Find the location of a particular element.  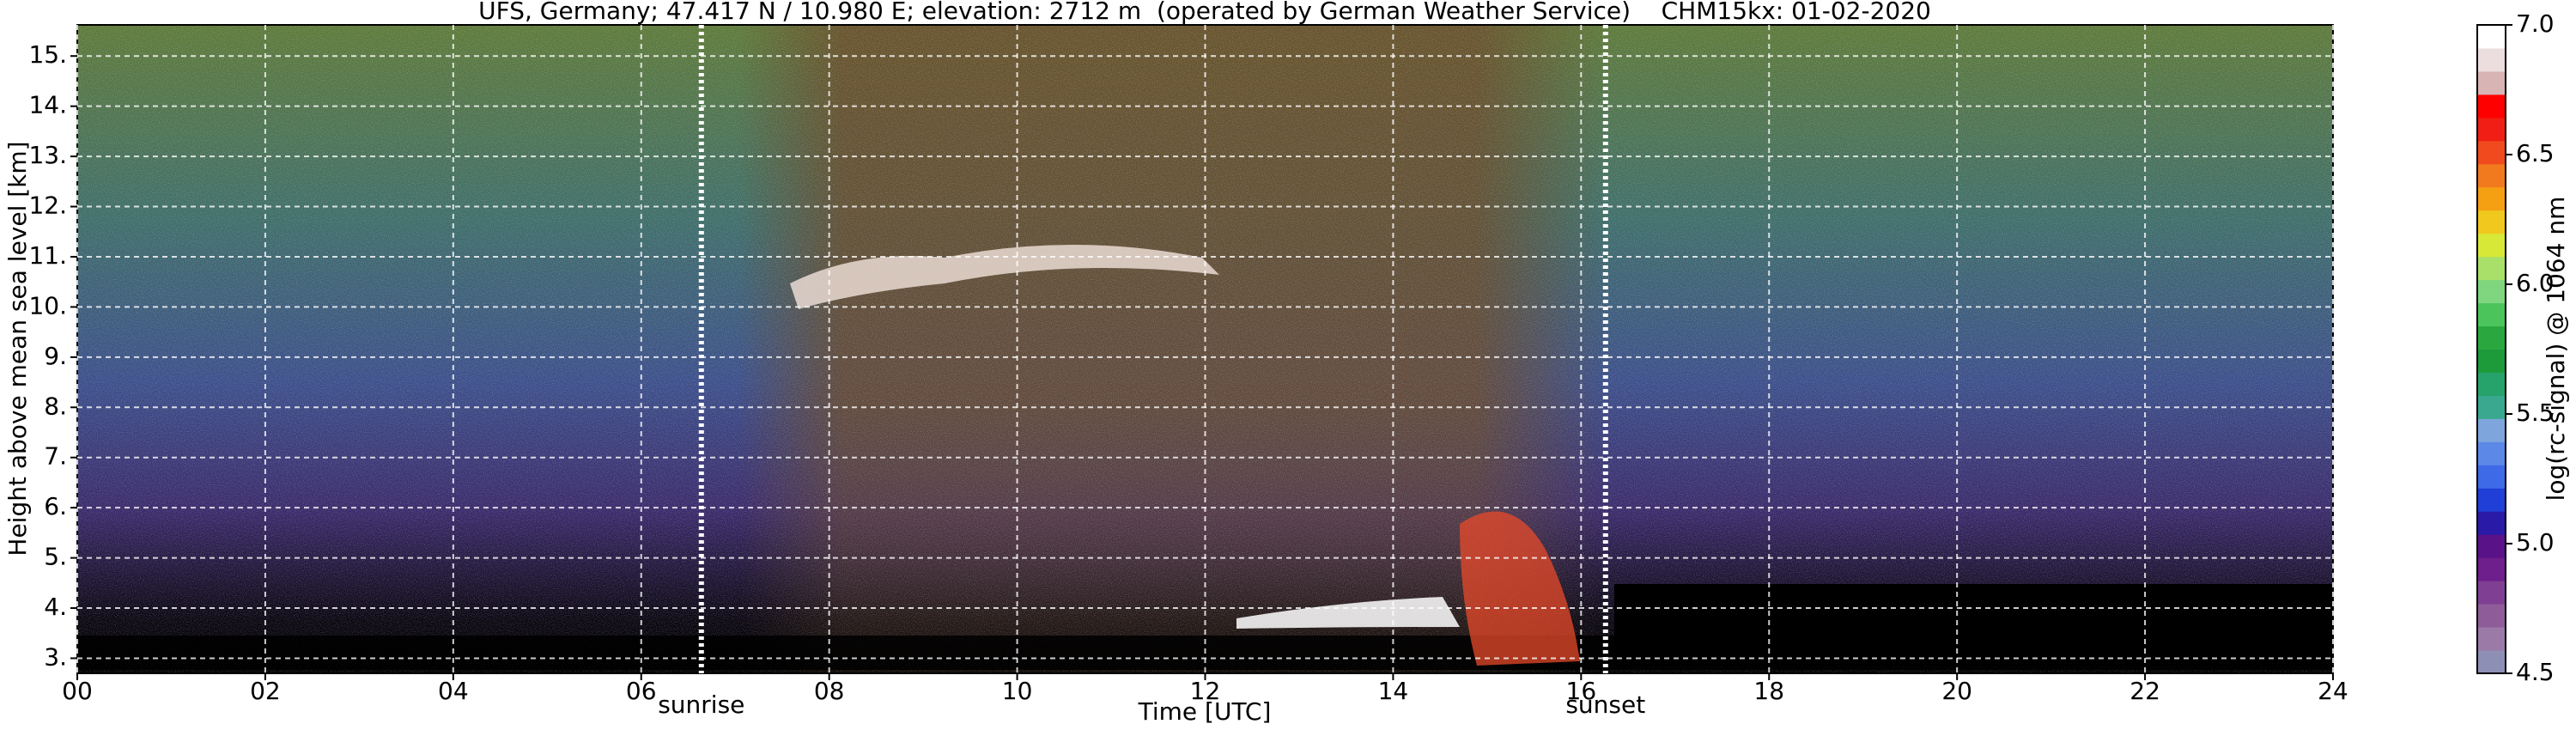

x-axis-label: Time [UTC] is located at coordinates (1205, 711).